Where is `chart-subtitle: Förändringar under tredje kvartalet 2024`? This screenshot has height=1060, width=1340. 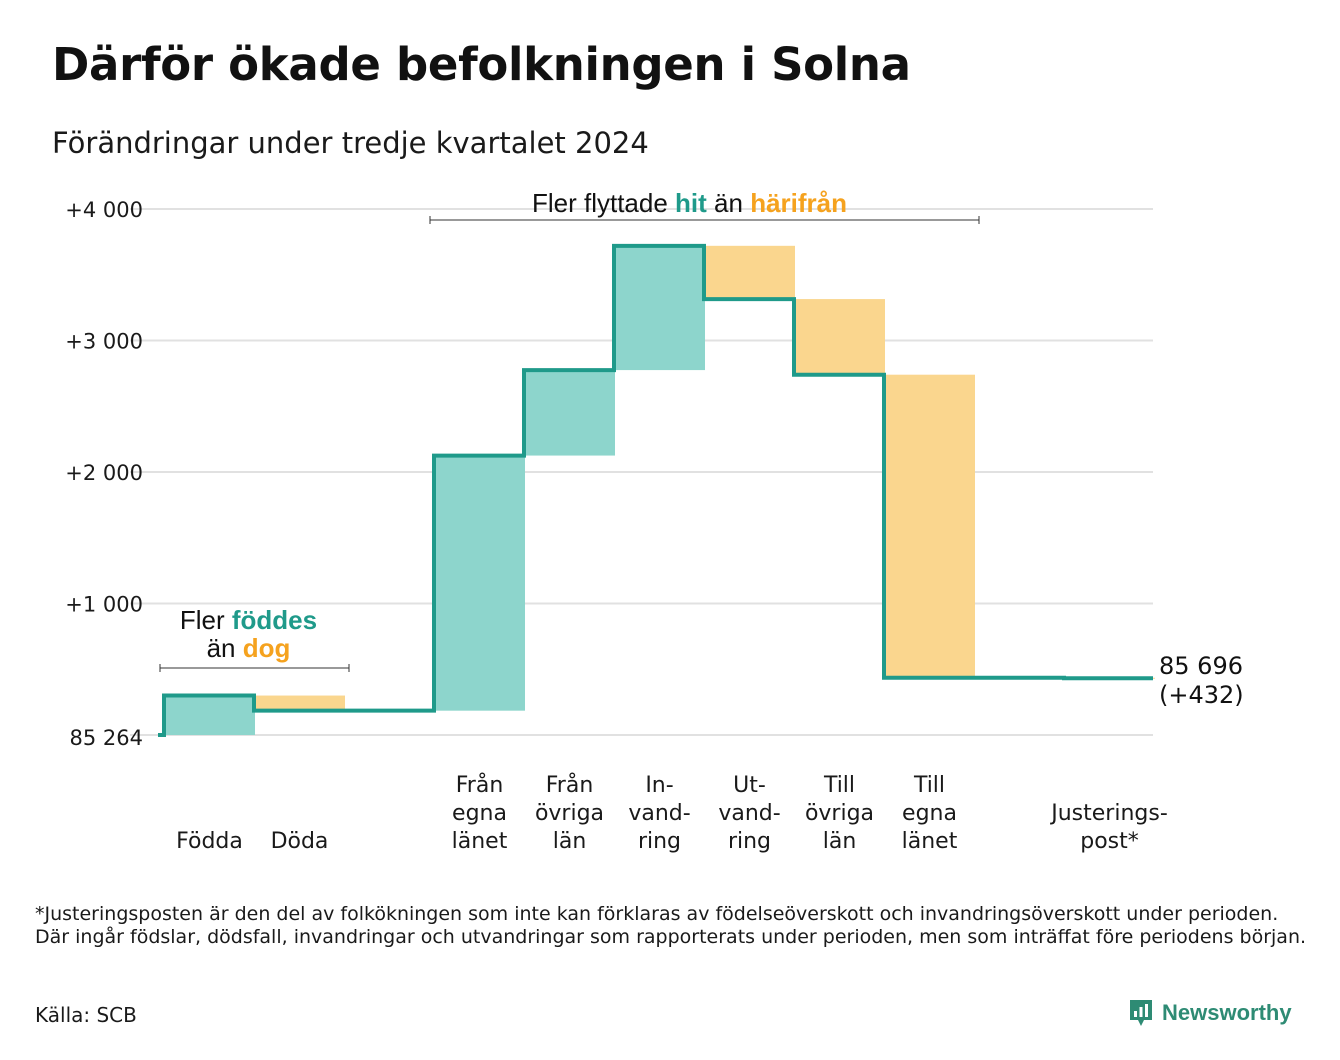 chart-subtitle: Förändringar under tredje kvartalet 2024 is located at coordinates (350, 143).